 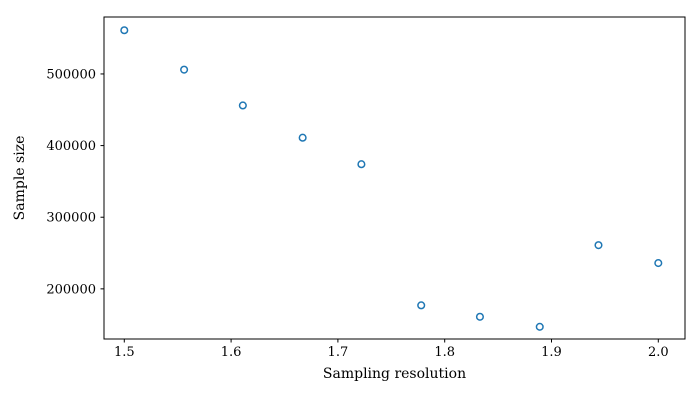 I want to click on x-tick-label: 1.8, so click(x=444, y=352).